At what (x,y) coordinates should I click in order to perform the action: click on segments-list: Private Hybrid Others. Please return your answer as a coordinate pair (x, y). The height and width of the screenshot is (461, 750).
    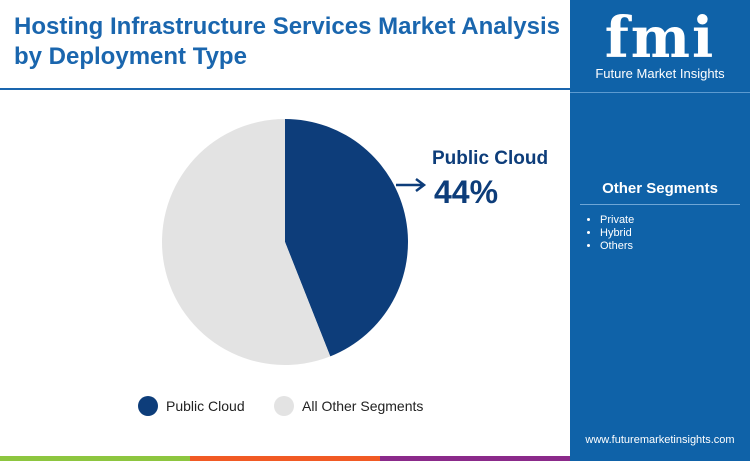
    Looking at the image, I should click on (609, 233).